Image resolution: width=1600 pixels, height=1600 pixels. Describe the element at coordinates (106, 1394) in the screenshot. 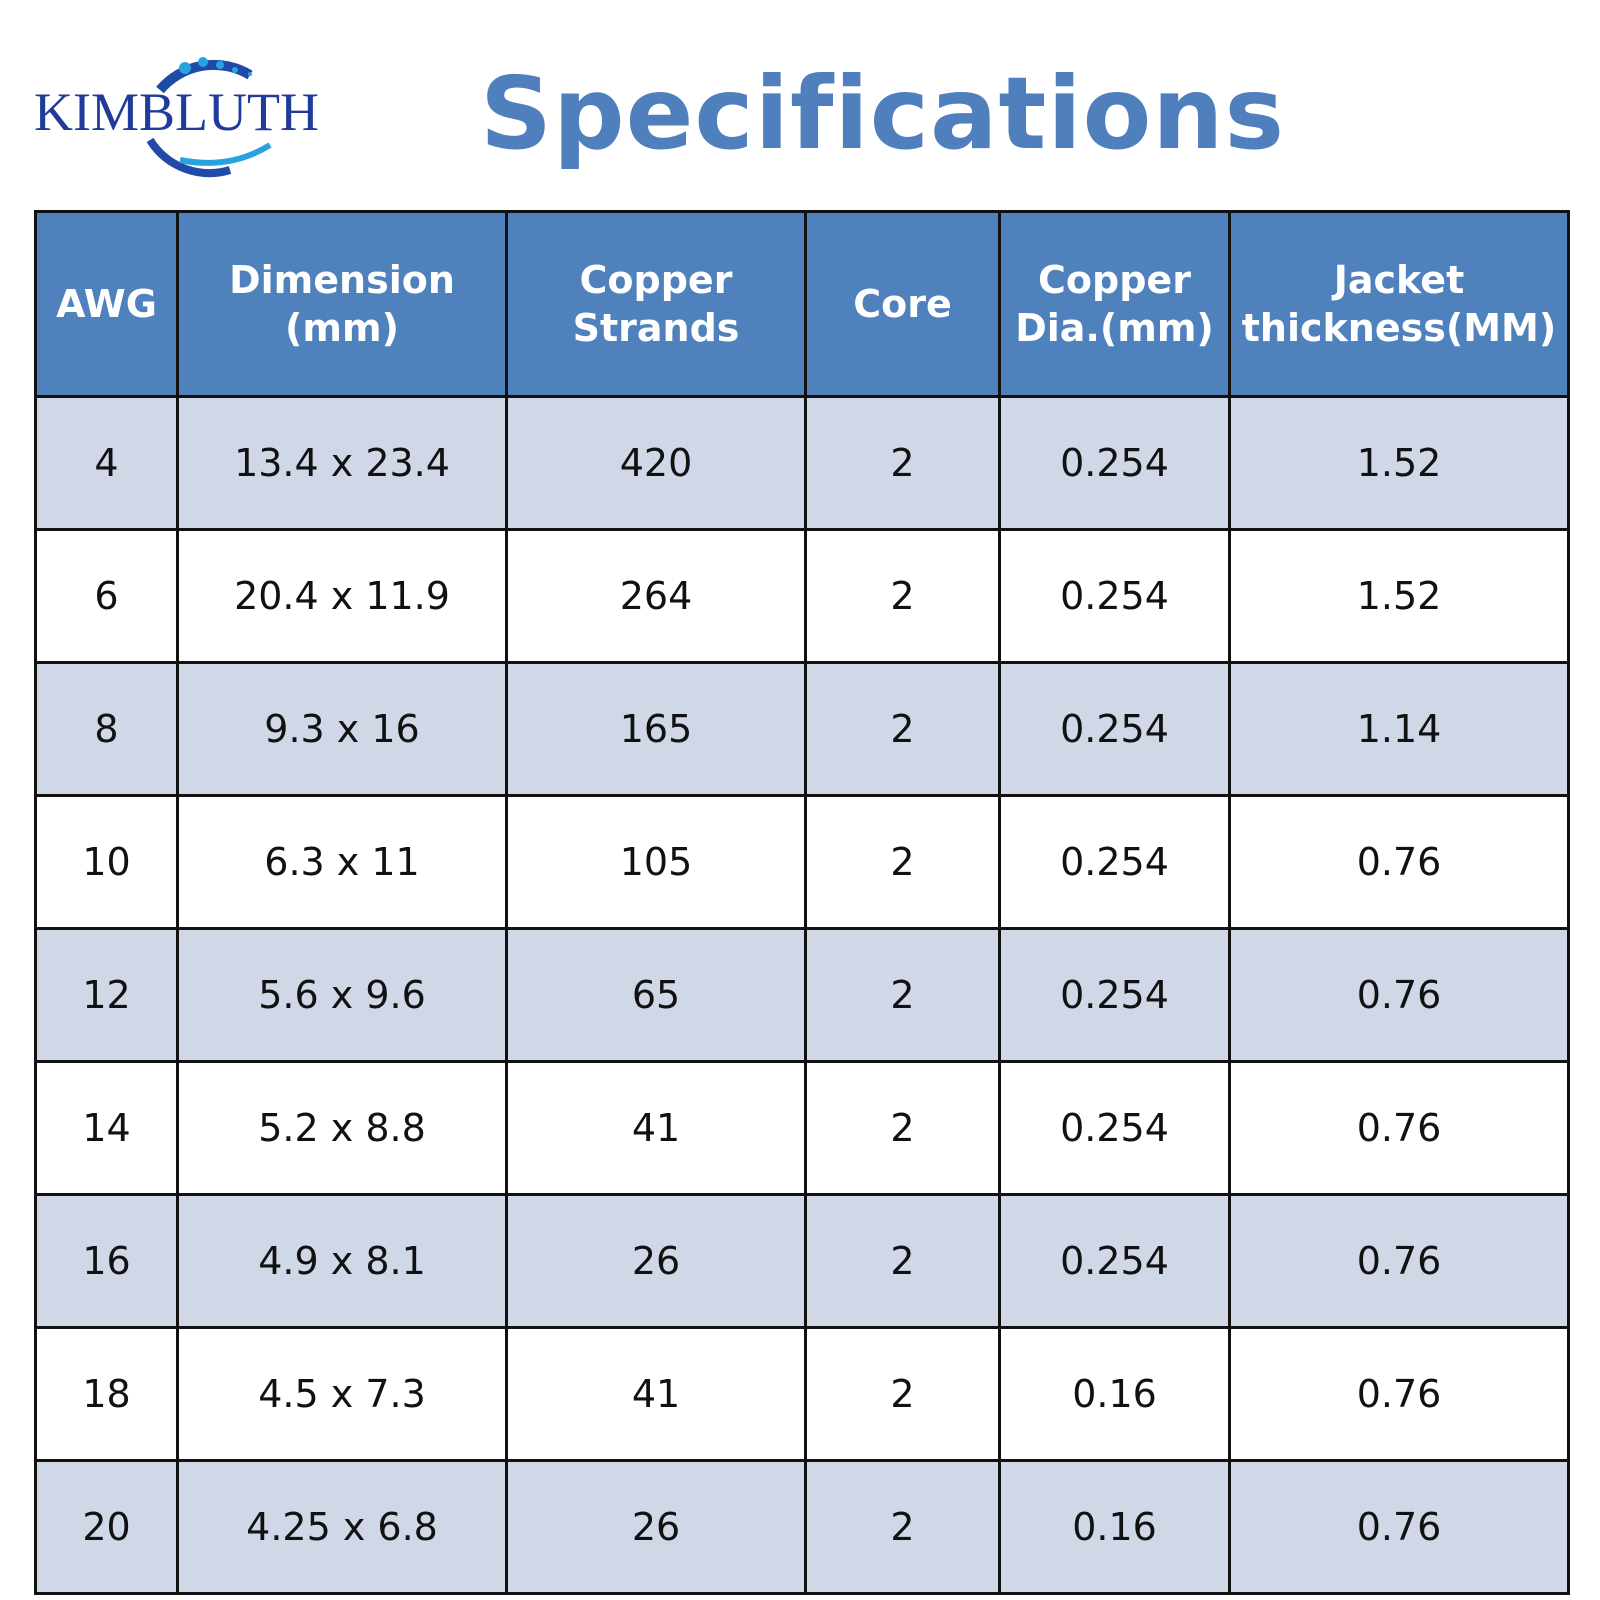

I see `table-cell: 18` at that location.